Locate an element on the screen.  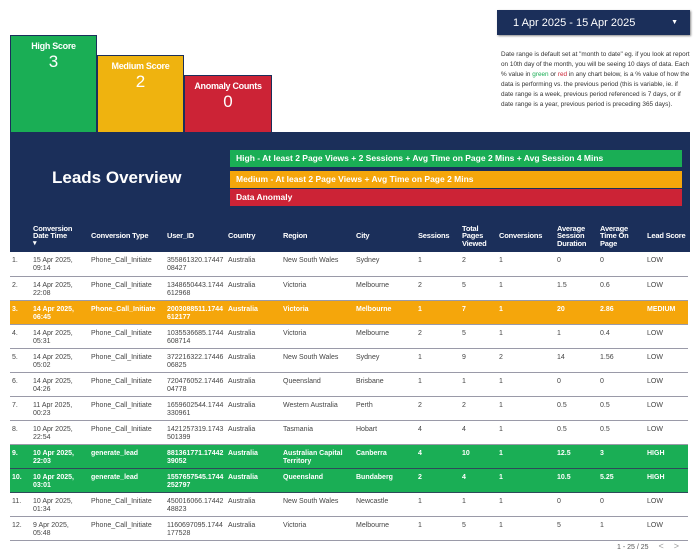
card-value: 0 is located at coordinates (228, 101).